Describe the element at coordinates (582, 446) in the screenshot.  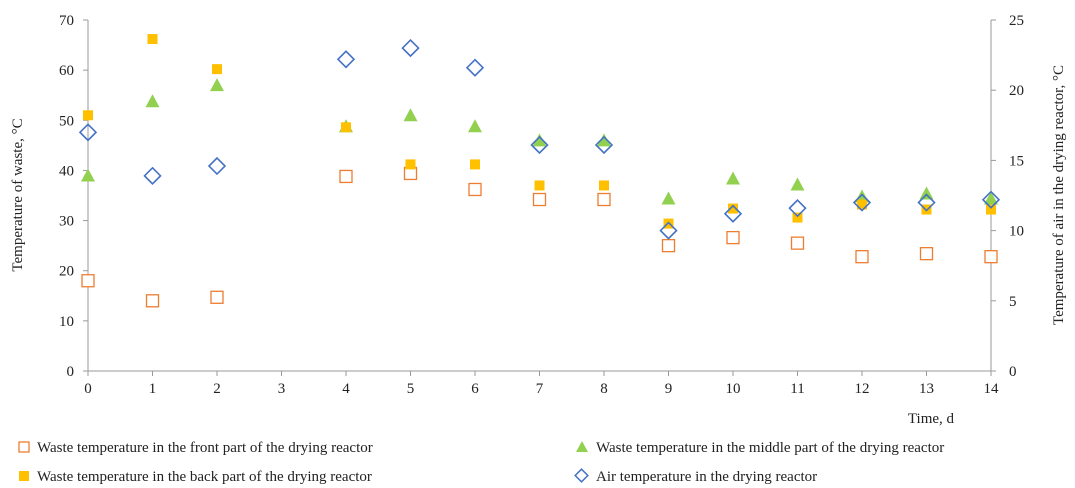
I see `legend-marker-triangle` at that location.